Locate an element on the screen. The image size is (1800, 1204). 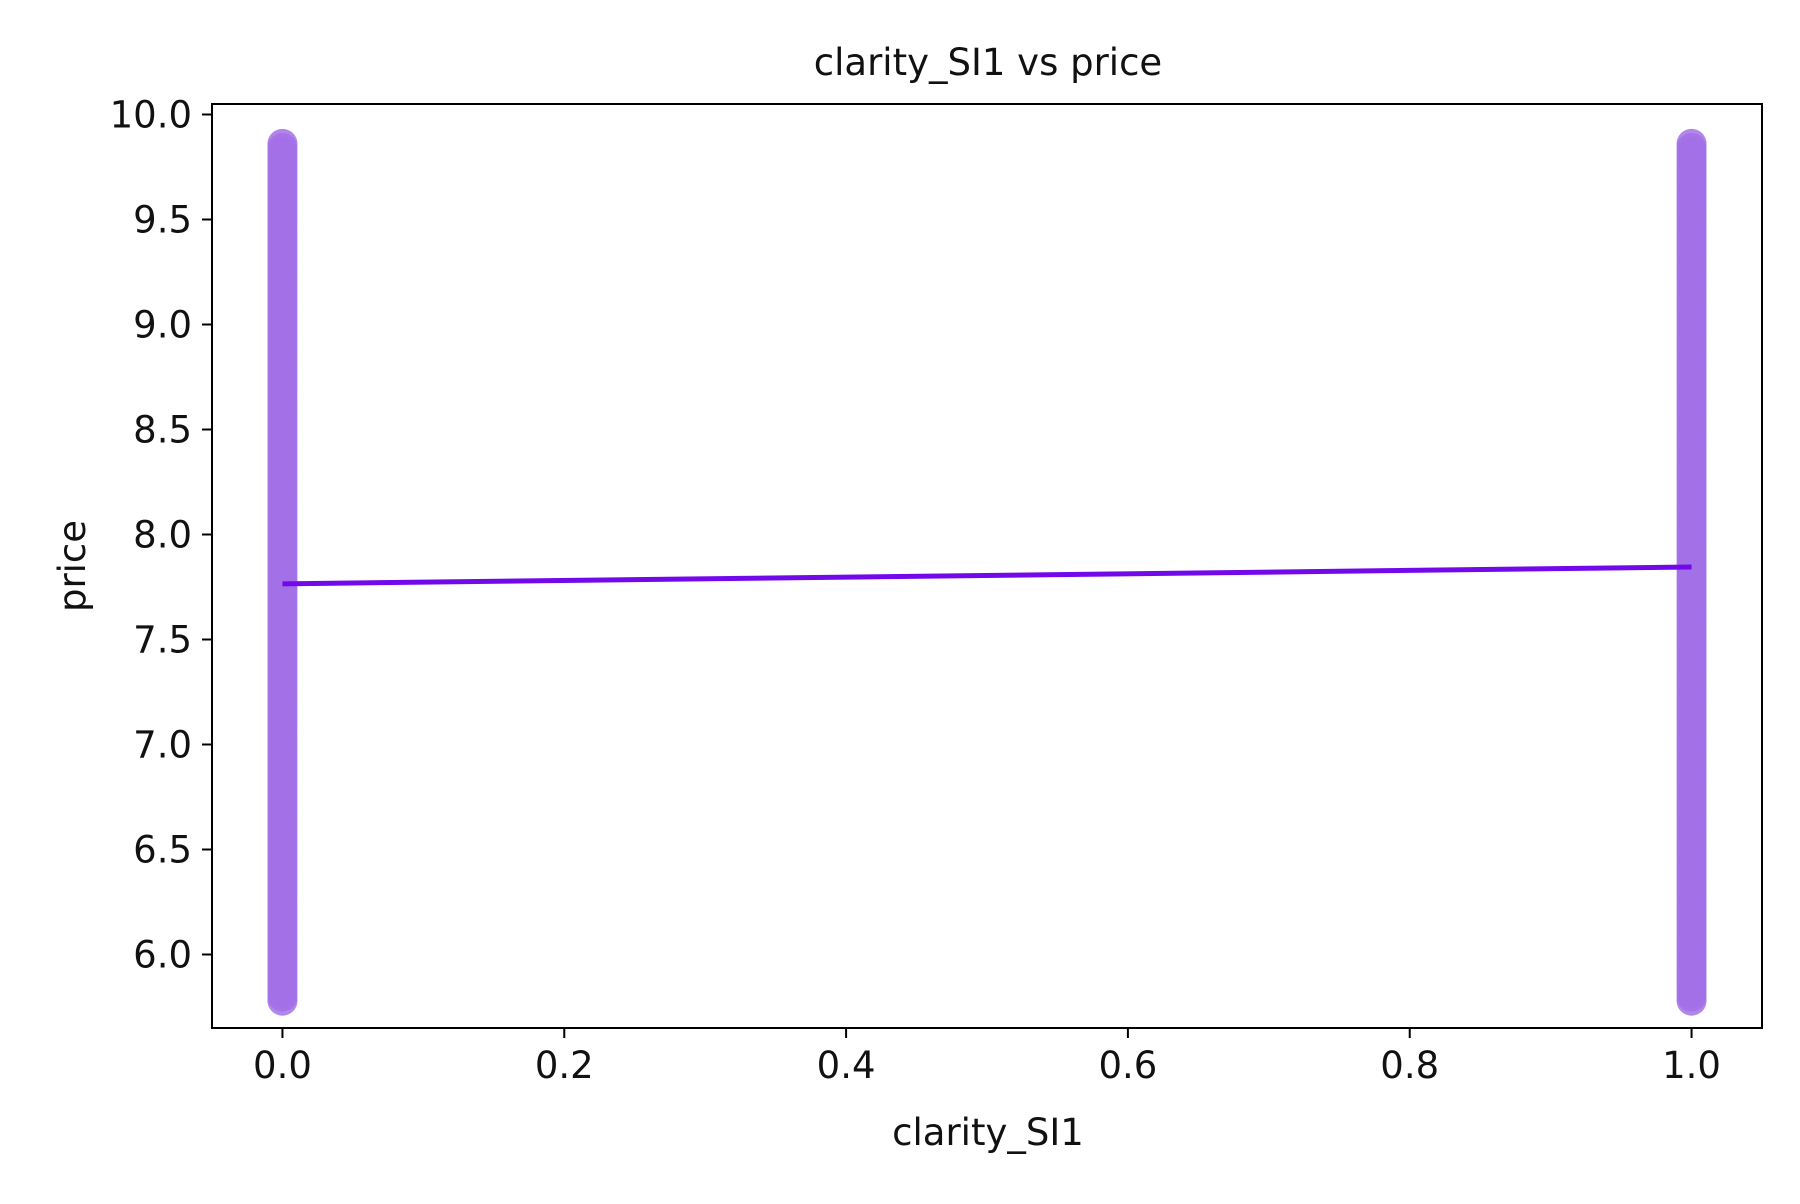
y-axis-ticks: 6.0 6.5 7.0 7.5 8.0 8.5 9.0 9.5 10.0 is located at coordinates (161, 535).